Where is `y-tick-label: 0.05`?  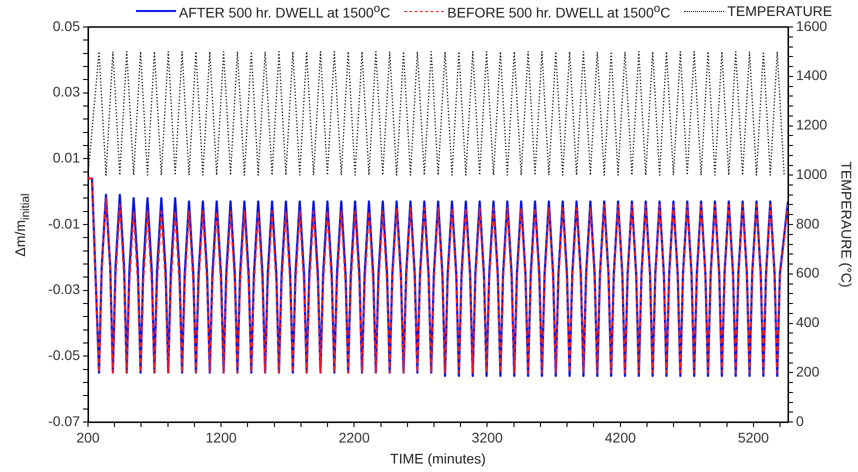 y-tick-label: 0.05 is located at coordinates (66, 26).